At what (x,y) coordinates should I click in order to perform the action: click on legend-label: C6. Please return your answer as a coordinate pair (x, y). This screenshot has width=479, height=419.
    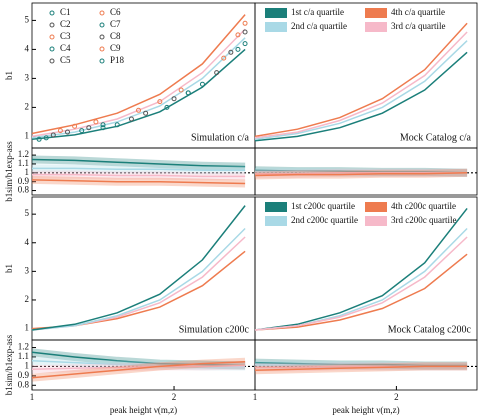
    Looking at the image, I should click on (115, 12).